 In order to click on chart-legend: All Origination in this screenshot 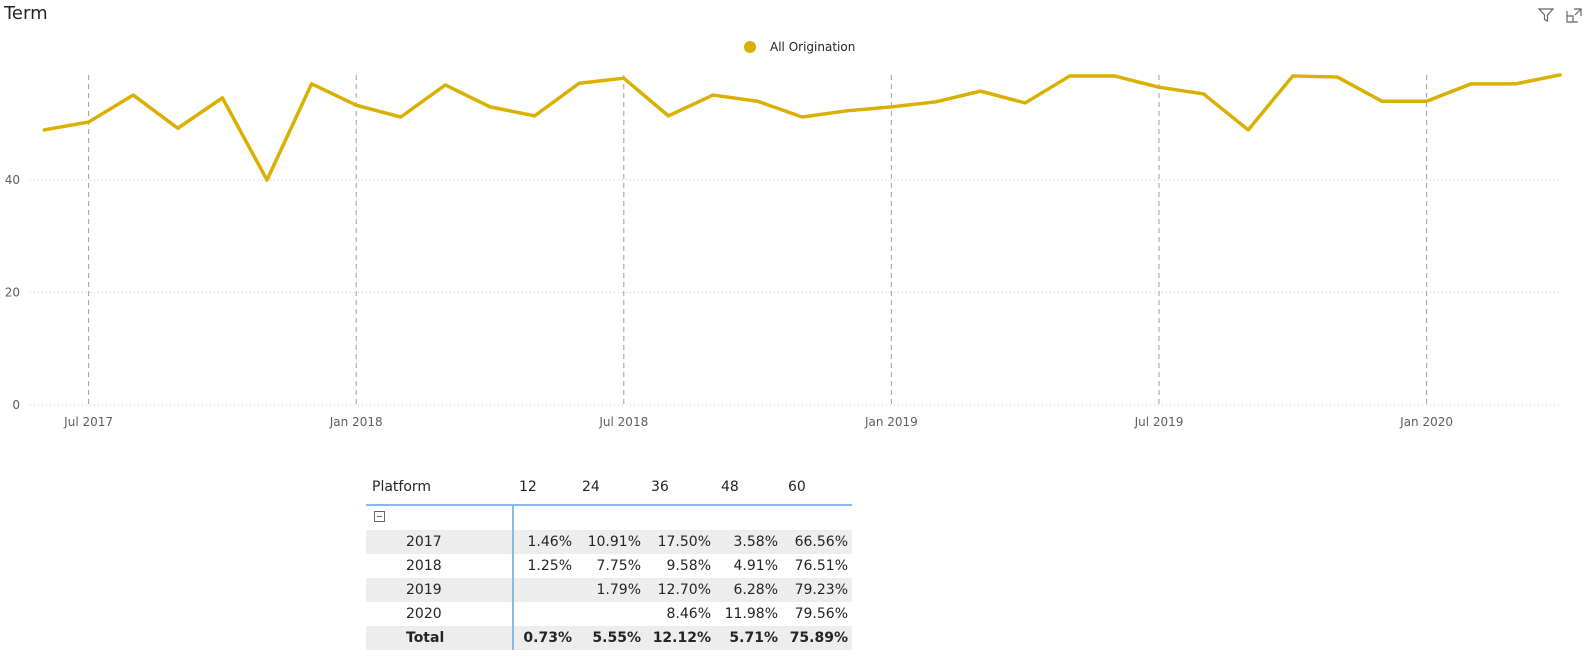, I will do `click(799, 47)`.